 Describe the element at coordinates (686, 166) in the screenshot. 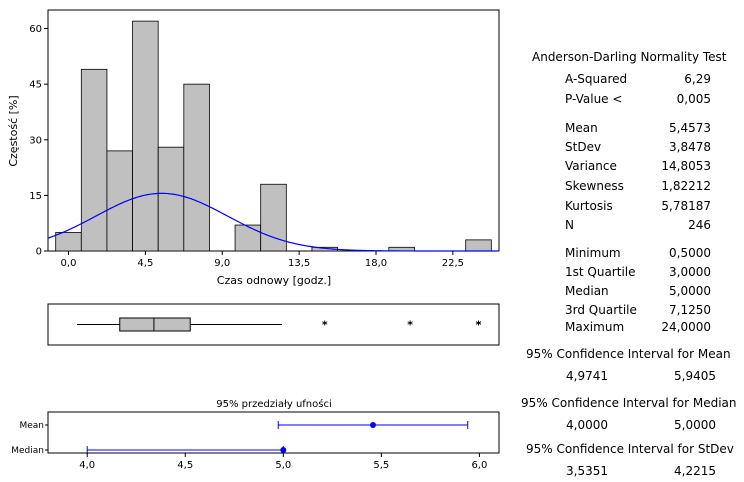

I see `stat-value: 14,8053` at that location.